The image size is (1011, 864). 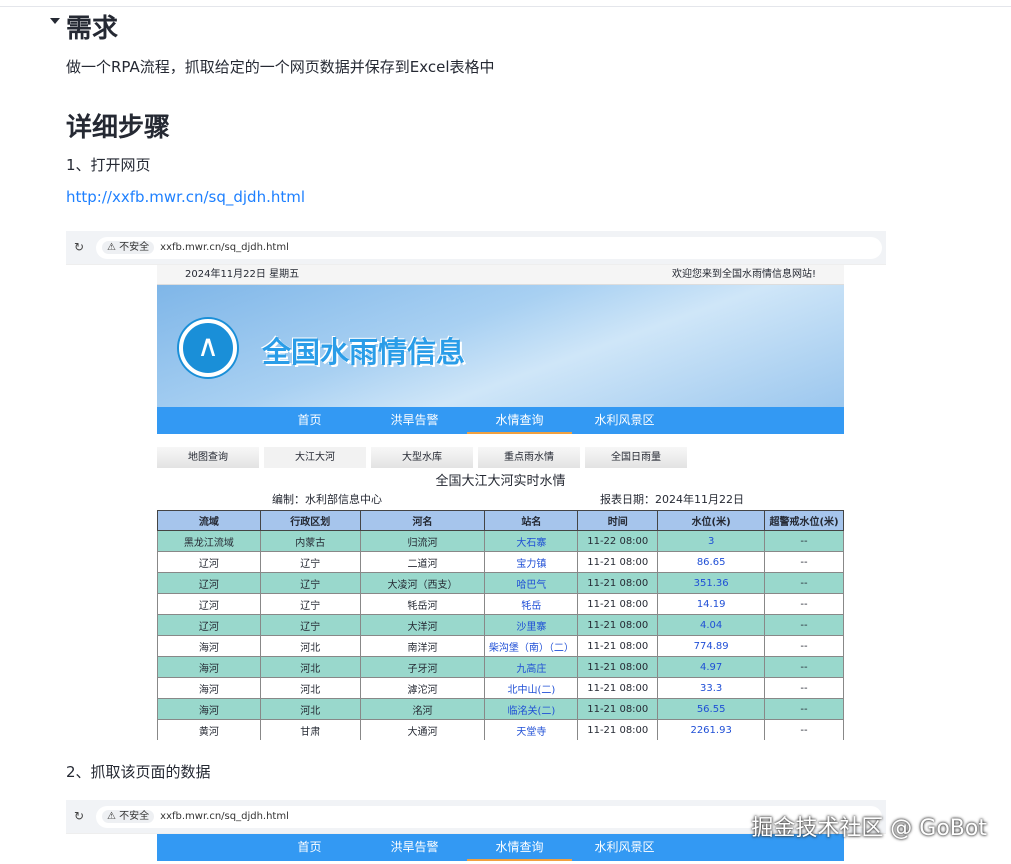 What do you see at coordinates (310, 646) in the screenshot?
I see `table-cell: 河北` at bounding box center [310, 646].